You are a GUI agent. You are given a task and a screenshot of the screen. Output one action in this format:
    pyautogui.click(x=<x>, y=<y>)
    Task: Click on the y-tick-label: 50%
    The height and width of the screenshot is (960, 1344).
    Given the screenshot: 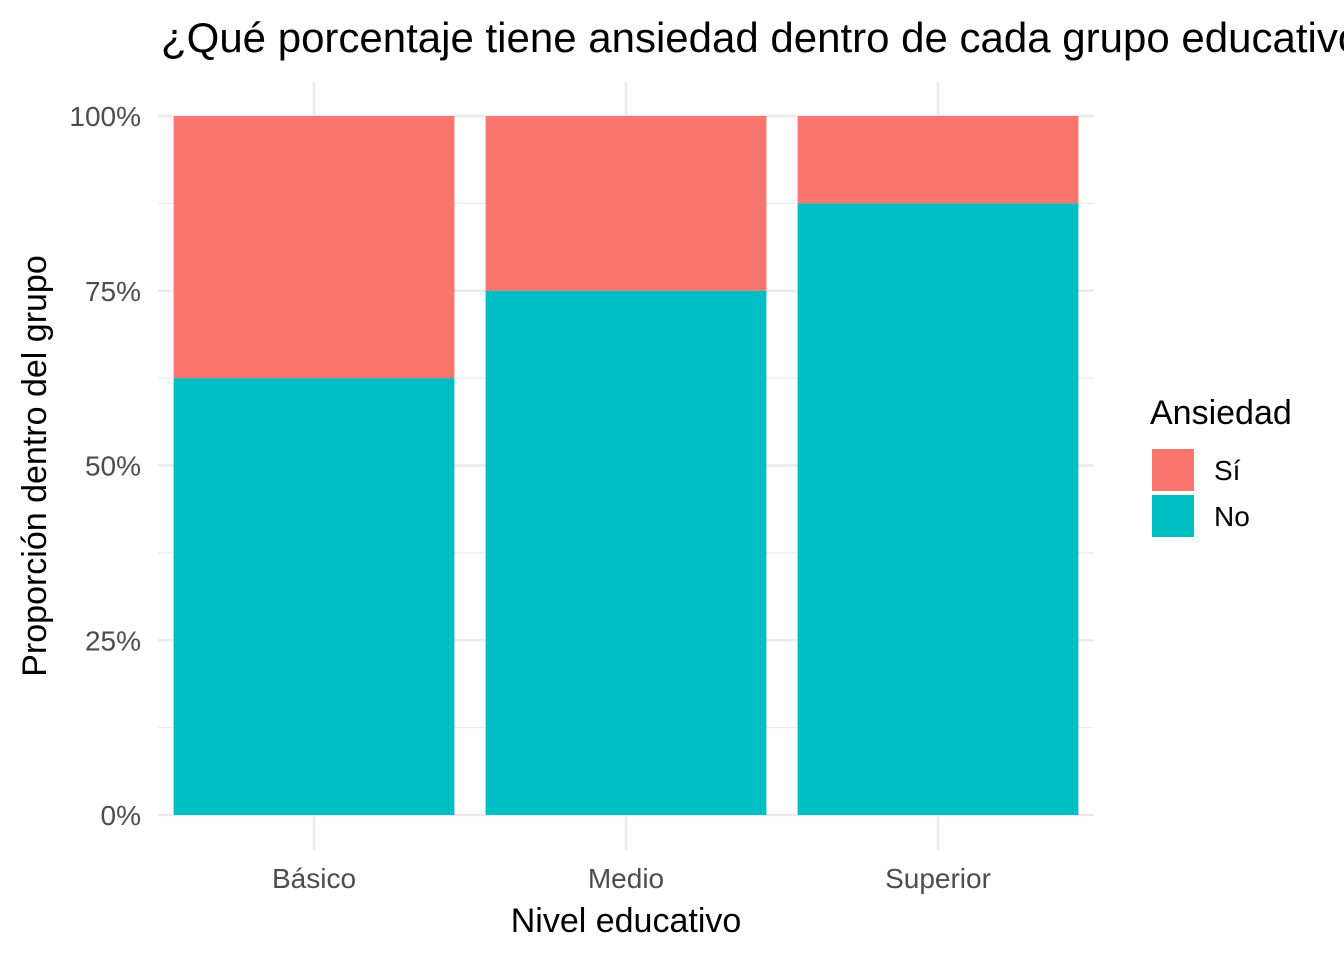 What is the action you would take?
    pyautogui.click(x=113, y=466)
    